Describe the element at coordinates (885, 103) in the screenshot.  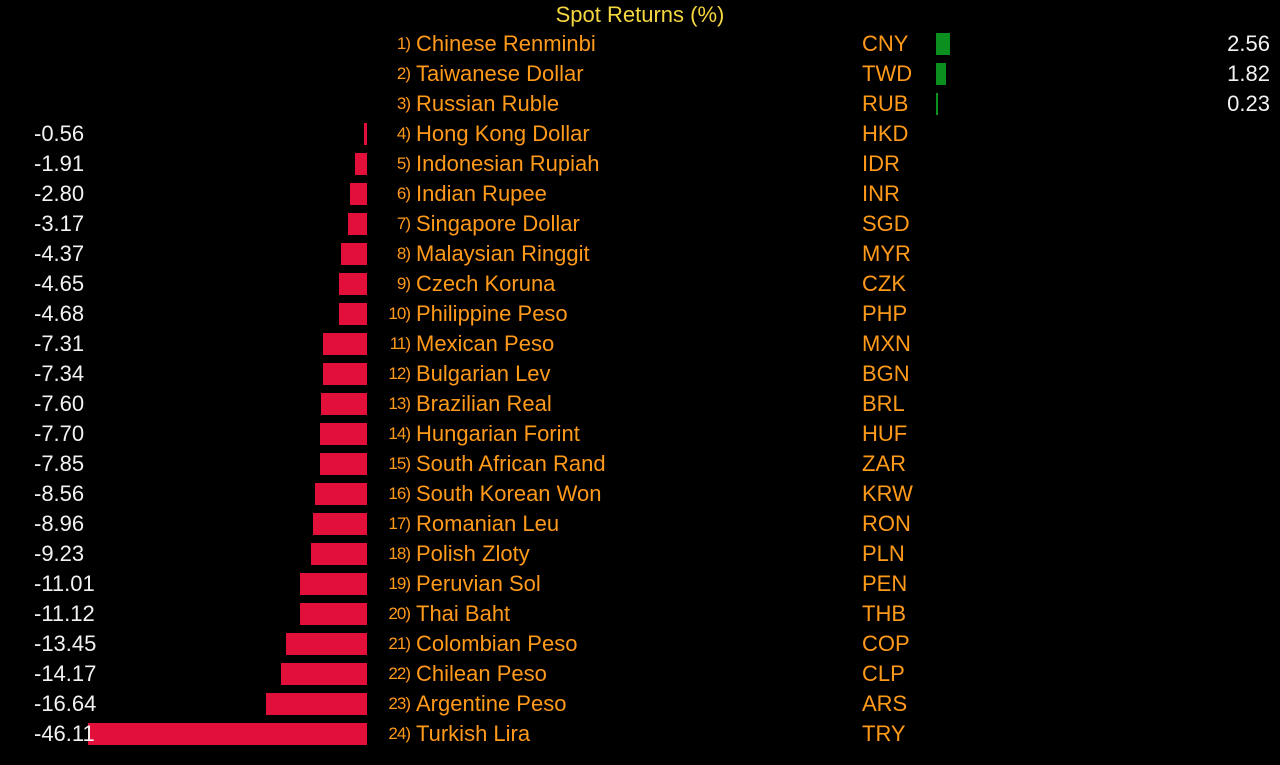
I see `currency-code: RUB` at that location.